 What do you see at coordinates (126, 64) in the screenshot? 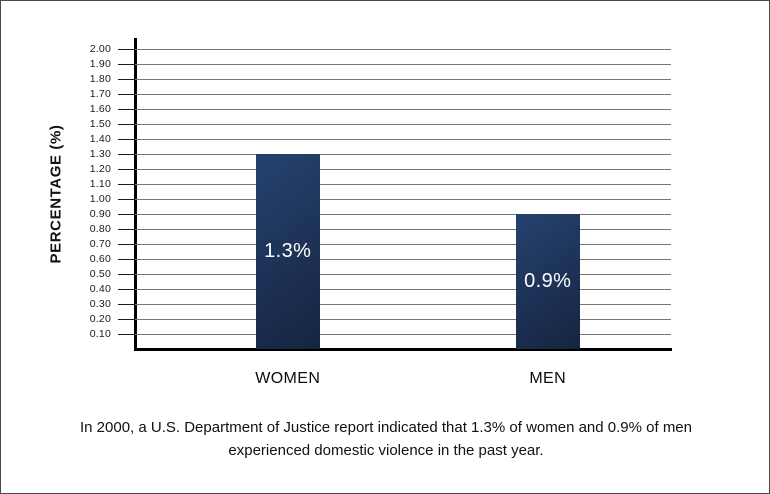
I see `y-tick-1.90` at bounding box center [126, 64].